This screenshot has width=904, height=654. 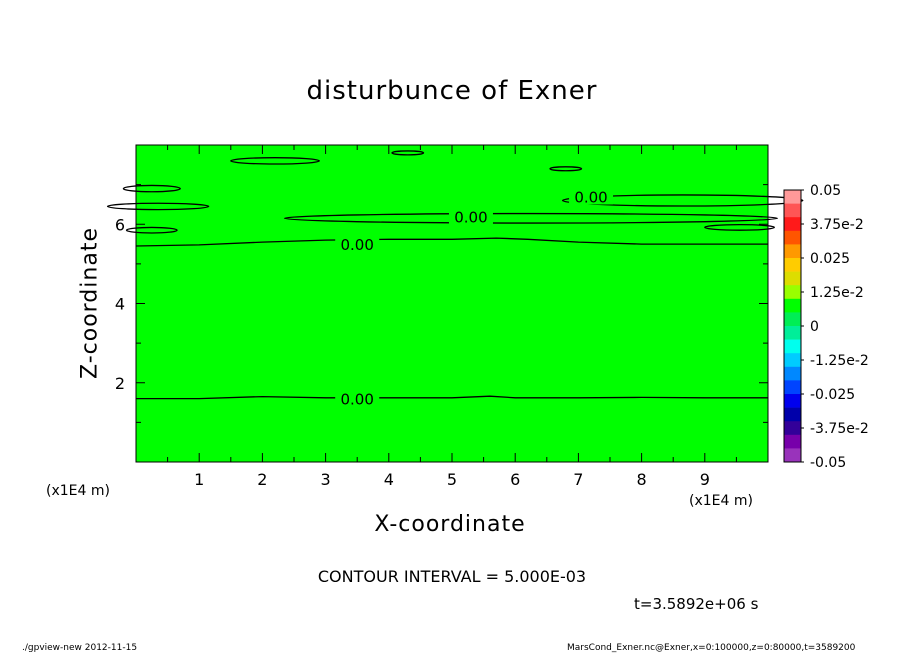 I want to click on y-tick-label-6: 6, so click(x=120, y=224).